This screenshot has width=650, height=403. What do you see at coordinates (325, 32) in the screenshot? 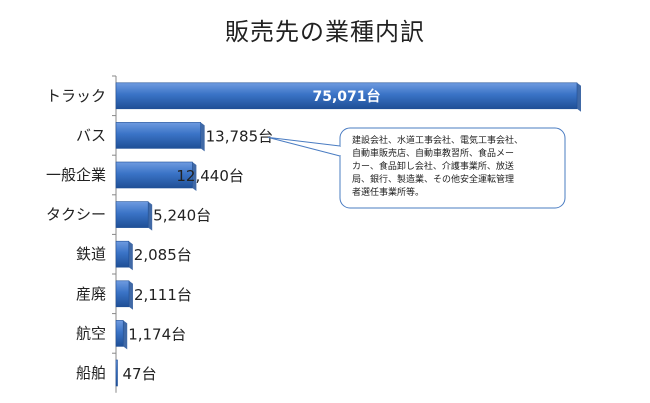
I see `chart-title: 販売先の業種内訳` at bounding box center [325, 32].